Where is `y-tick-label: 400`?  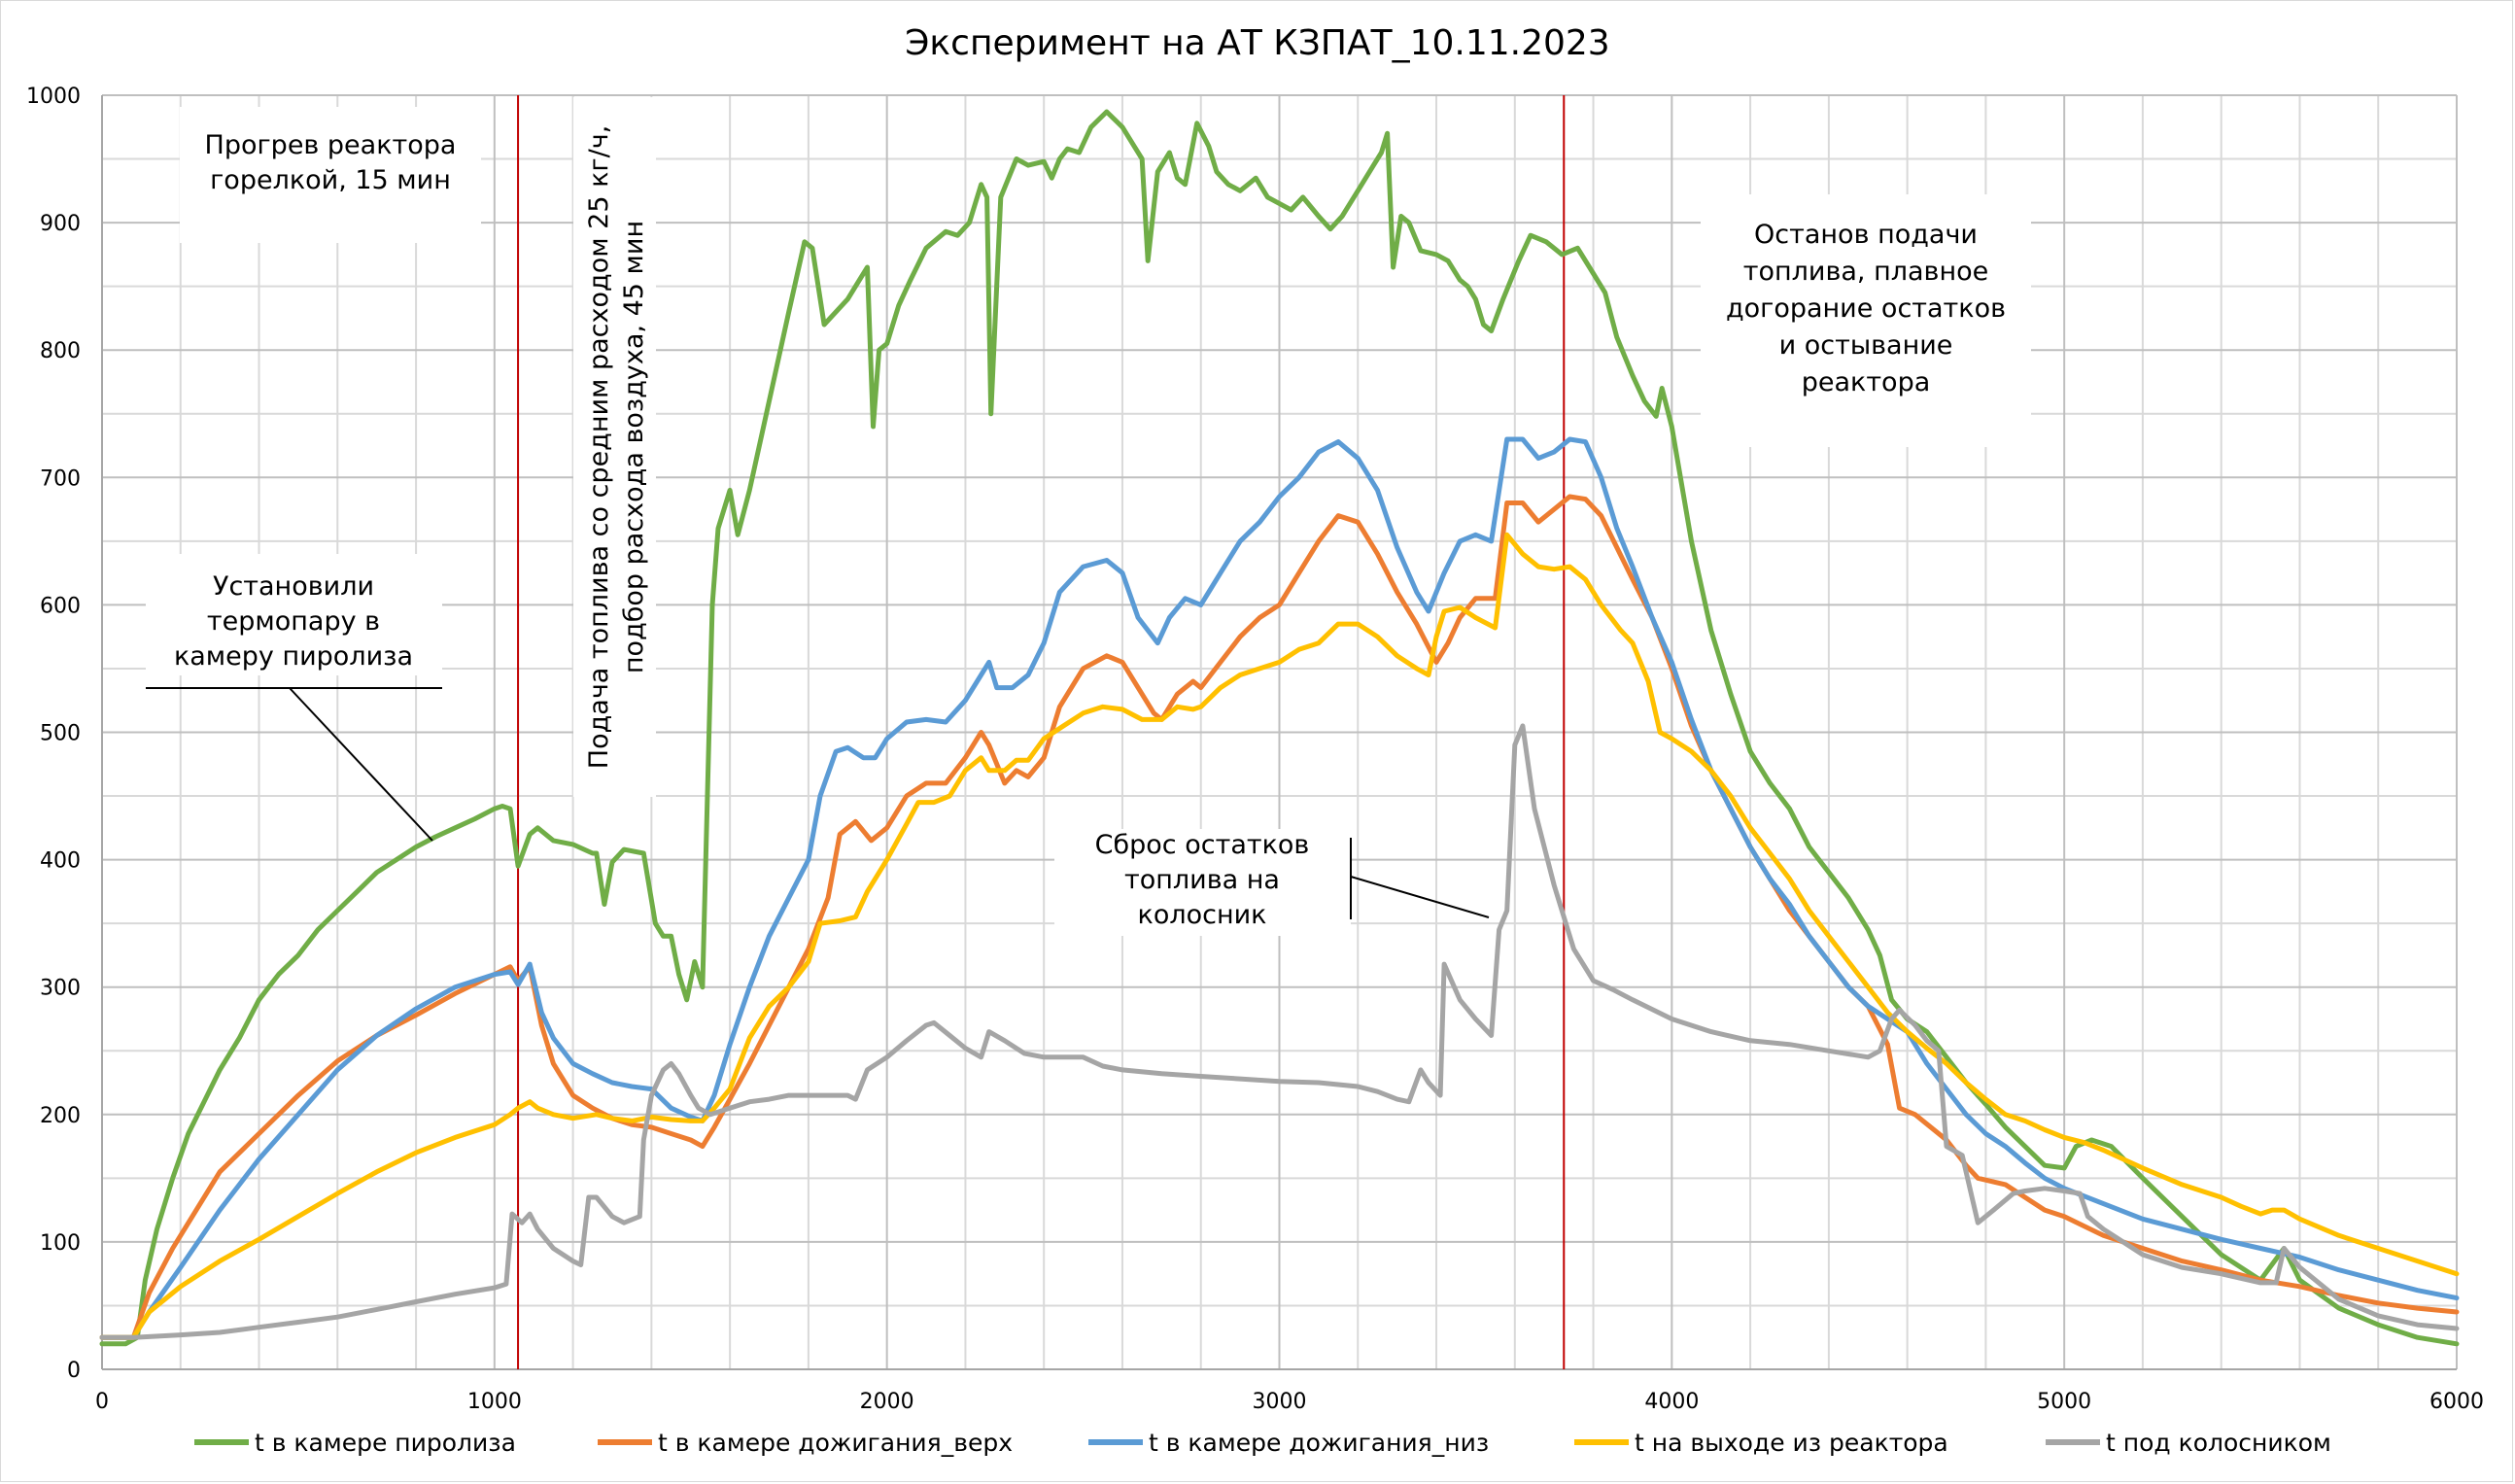 y-tick-label: 400 is located at coordinates (60, 861).